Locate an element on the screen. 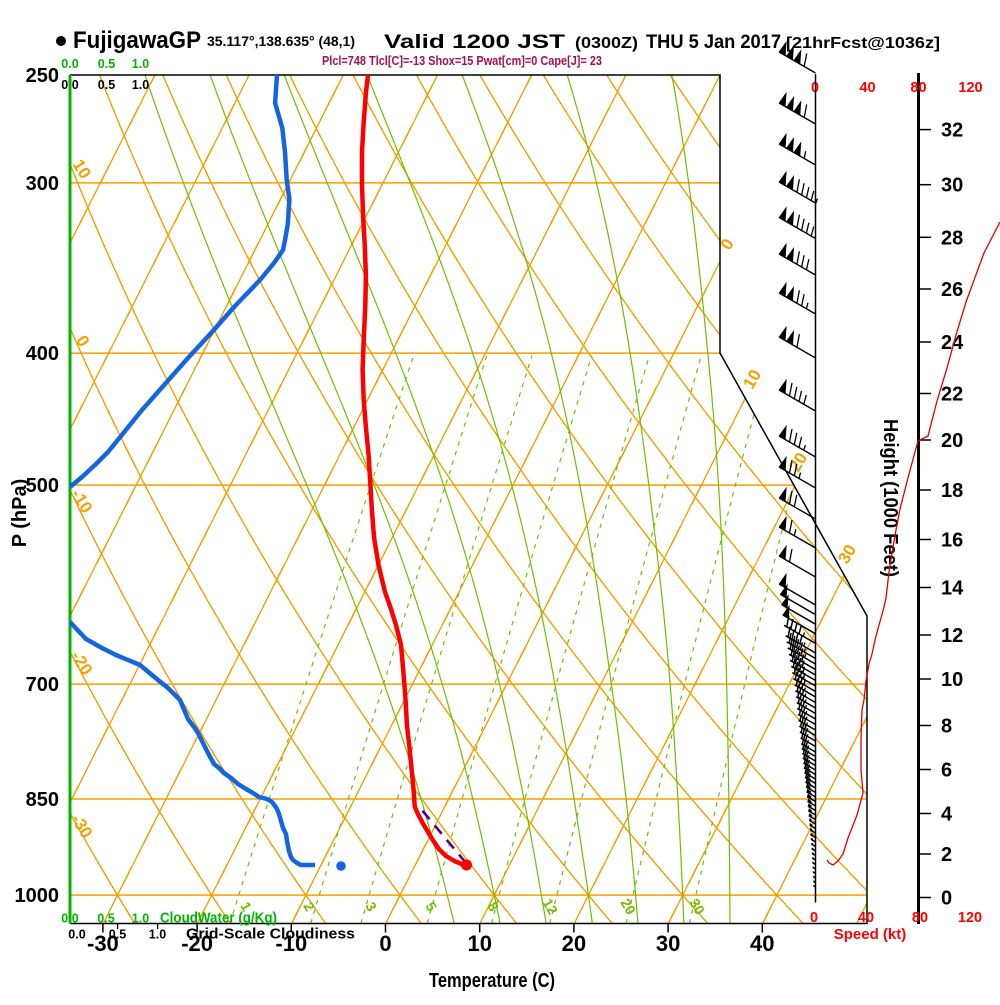 The width and height of the screenshot is (1000, 1005). svg-text: 28 is located at coordinates (952, 238).